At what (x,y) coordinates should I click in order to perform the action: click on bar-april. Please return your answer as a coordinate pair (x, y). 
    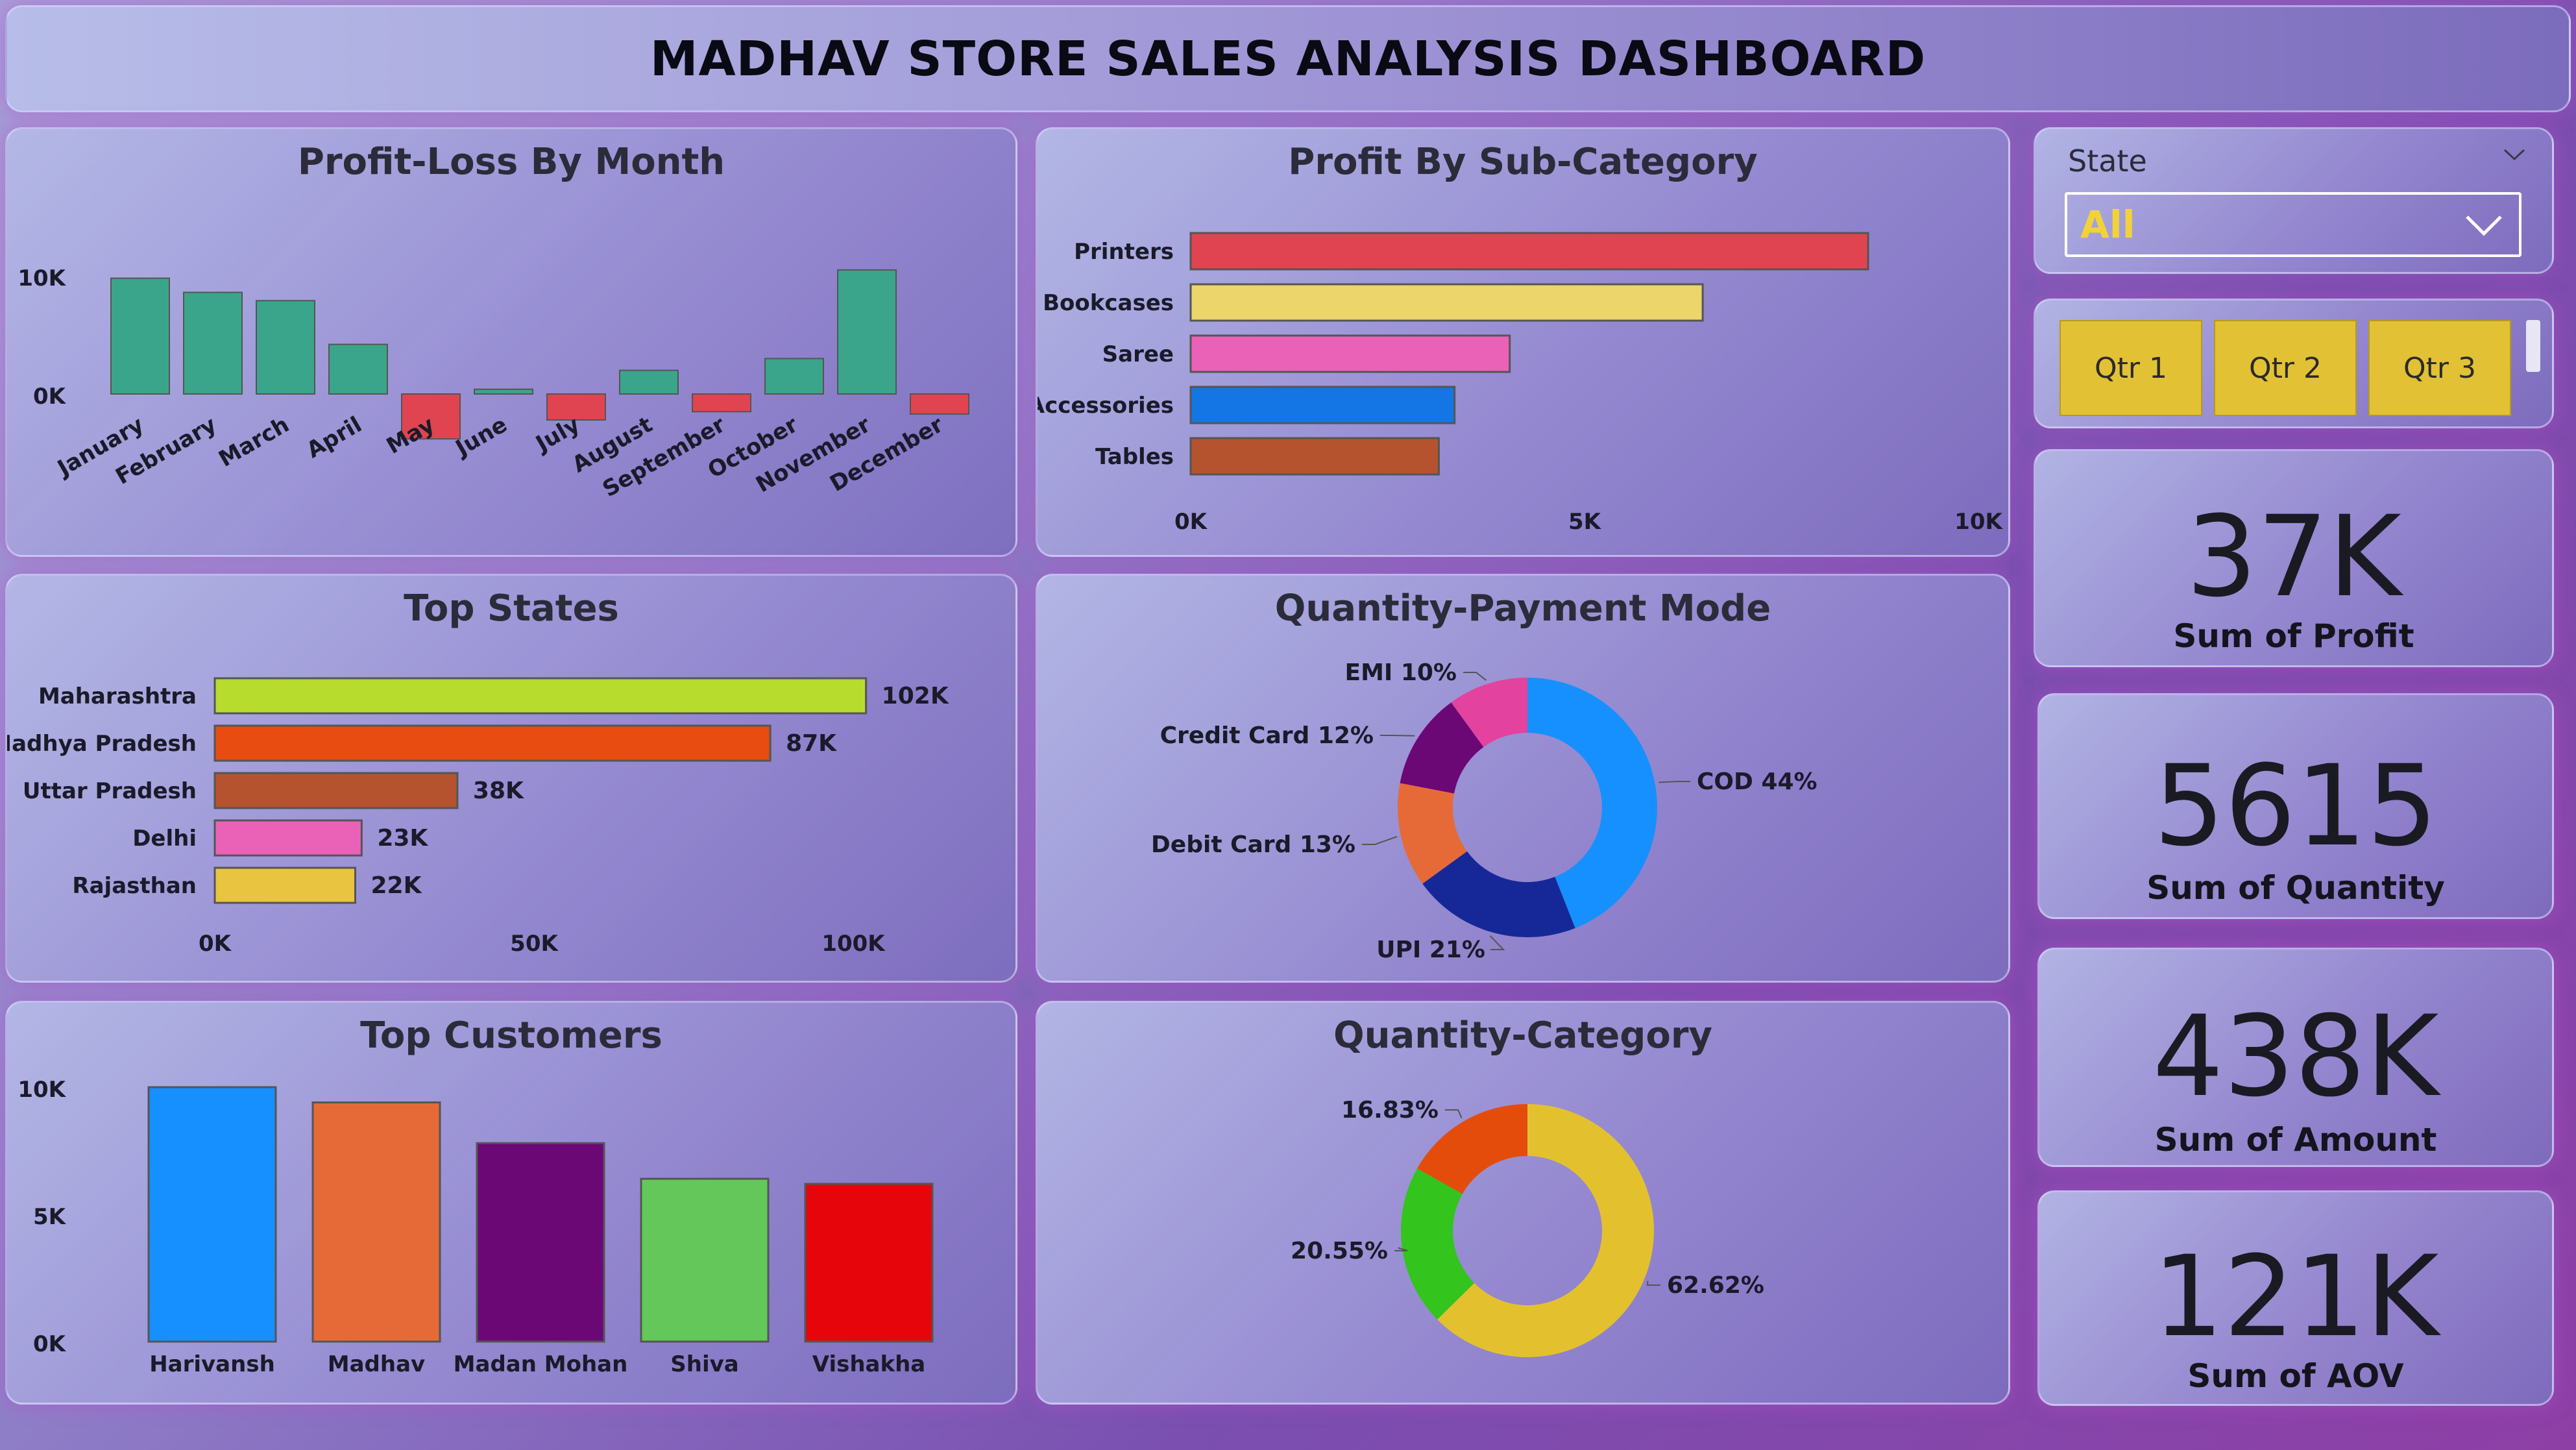
    Looking at the image, I should click on (358, 369).